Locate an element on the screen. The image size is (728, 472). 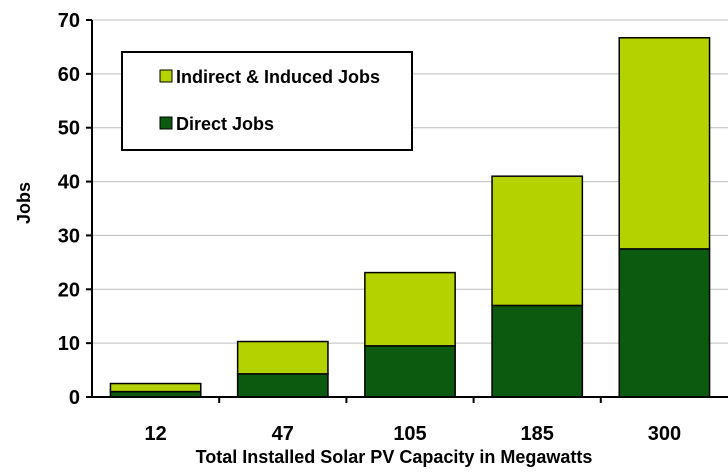
y-axis-label: Jobs is located at coordinates (24, 203).